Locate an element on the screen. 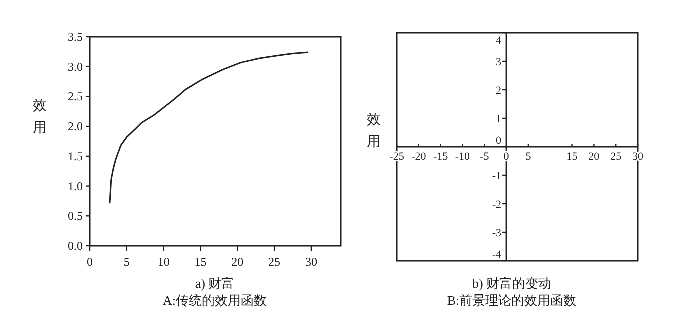 The width and height of the screenshot is (680, 319). y-tick-label: 3.5 is located at coordinates (75, 37).